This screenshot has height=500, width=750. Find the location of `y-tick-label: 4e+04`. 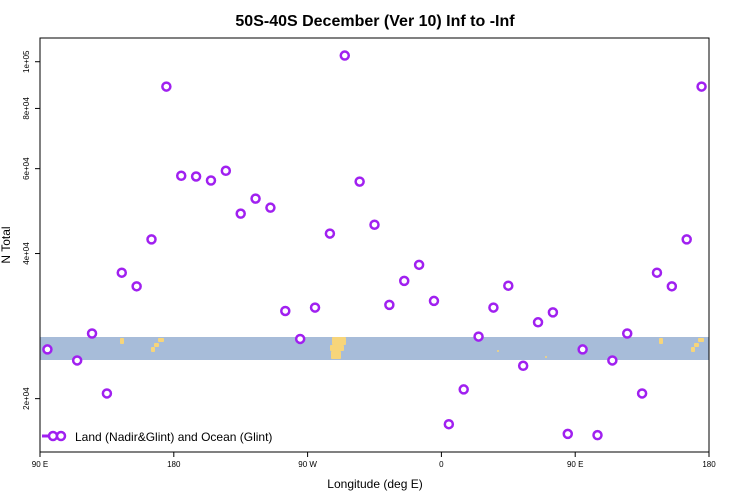

y-tick-label: 4e+04 is located at coordinates (26, 253).